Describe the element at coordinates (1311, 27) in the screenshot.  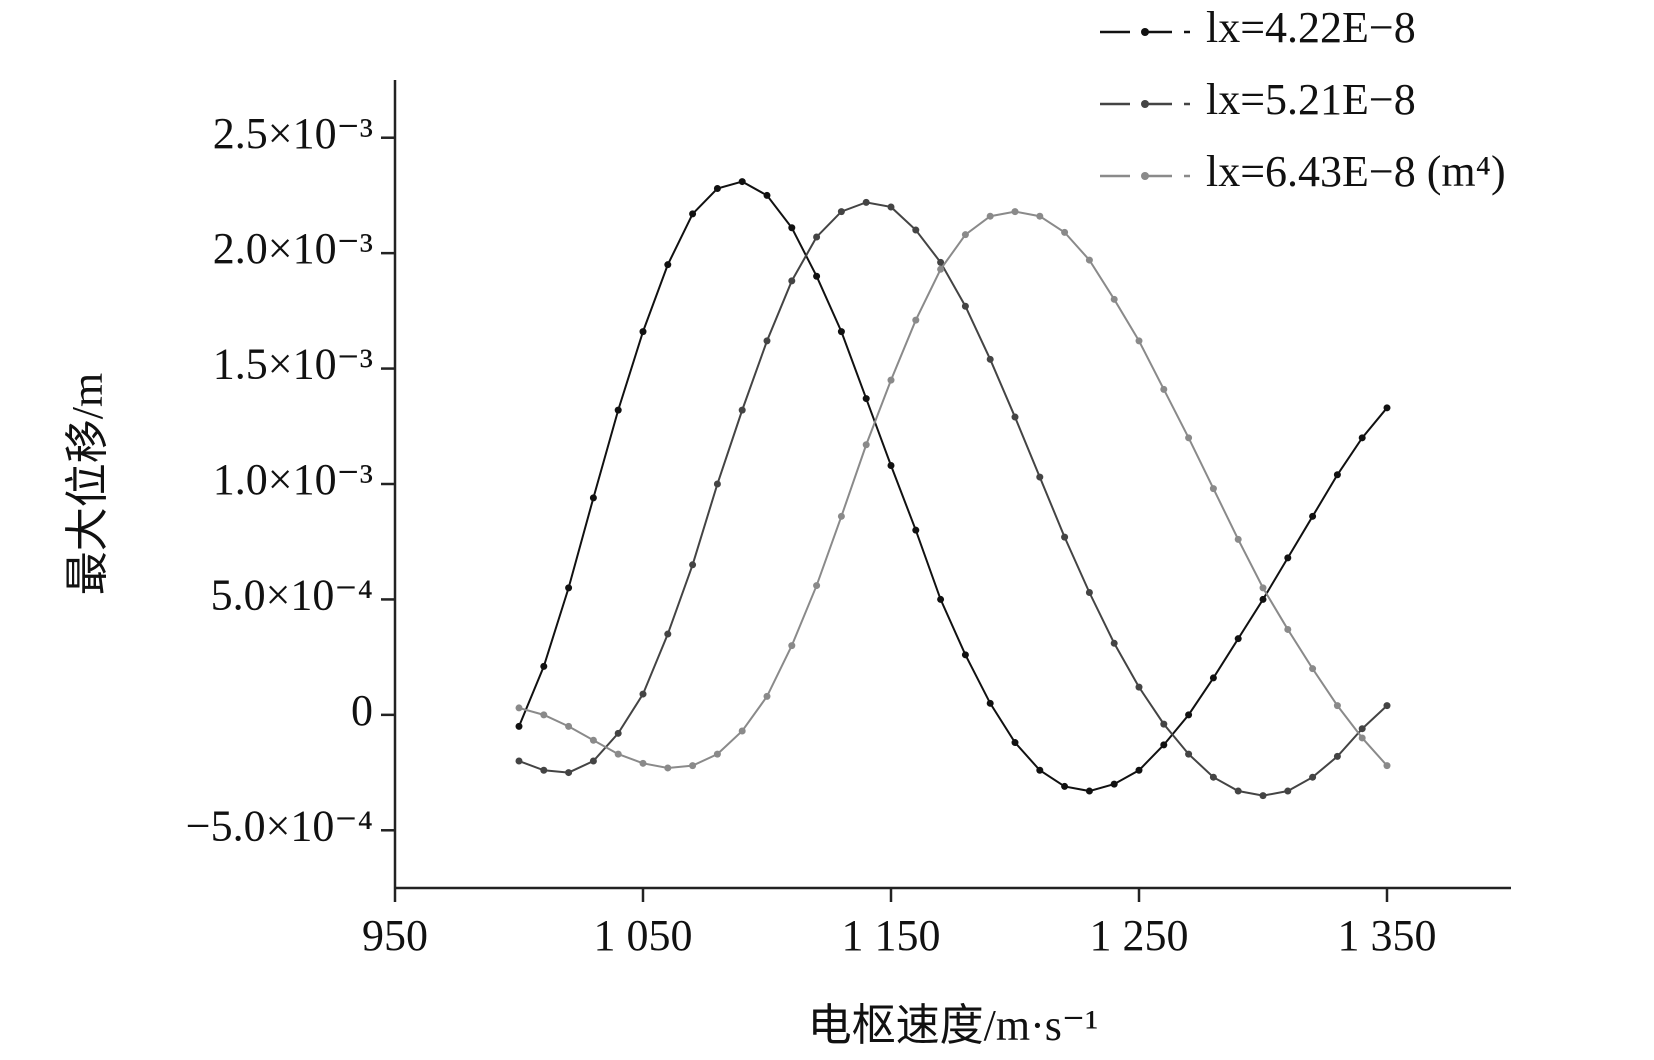
I see `legend-label: lx=4.22E−8` at that location.